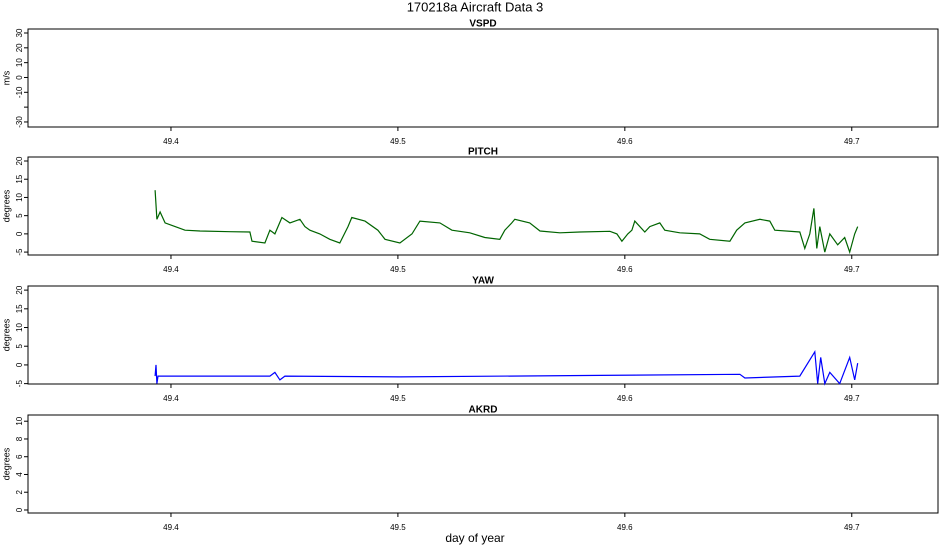  I want to click on panel-title: VSPD, so click(482, 24).